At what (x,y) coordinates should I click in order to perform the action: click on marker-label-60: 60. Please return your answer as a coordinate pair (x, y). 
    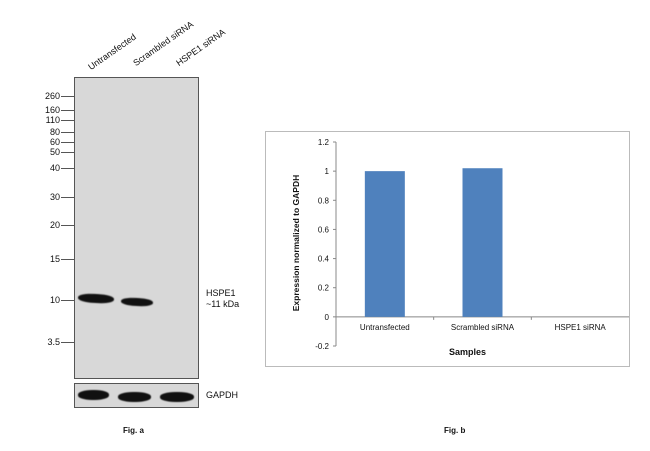
    Looking at the image, I should click on (54, 142).